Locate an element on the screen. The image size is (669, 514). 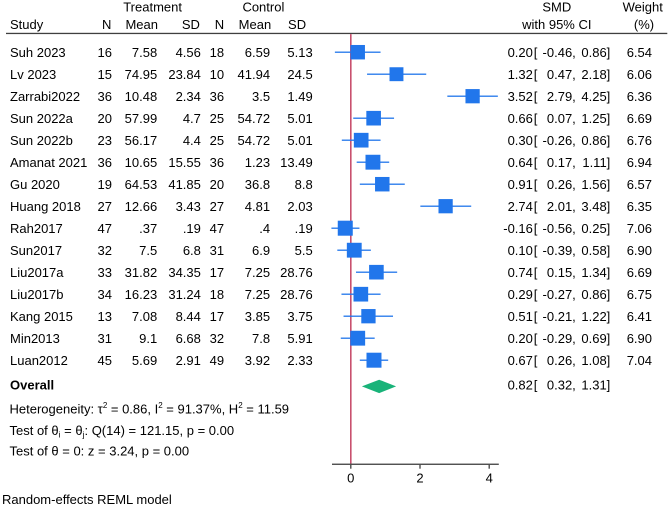
svg-text: 20 is located at coordinates (105, 118).